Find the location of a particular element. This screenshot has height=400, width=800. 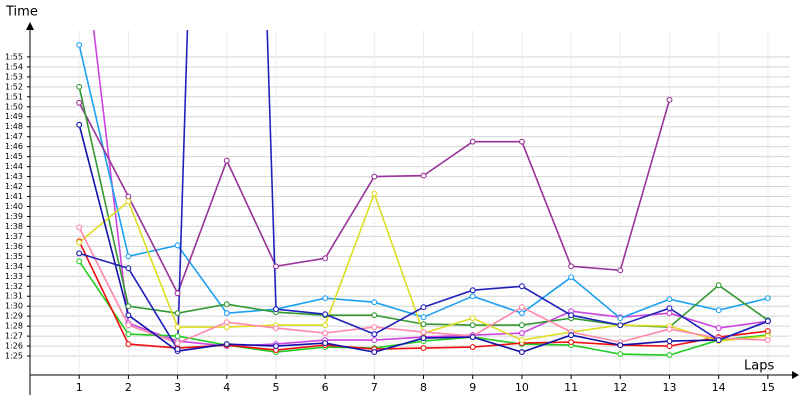

y-axis-arrow is located at coordinates (30, 26).